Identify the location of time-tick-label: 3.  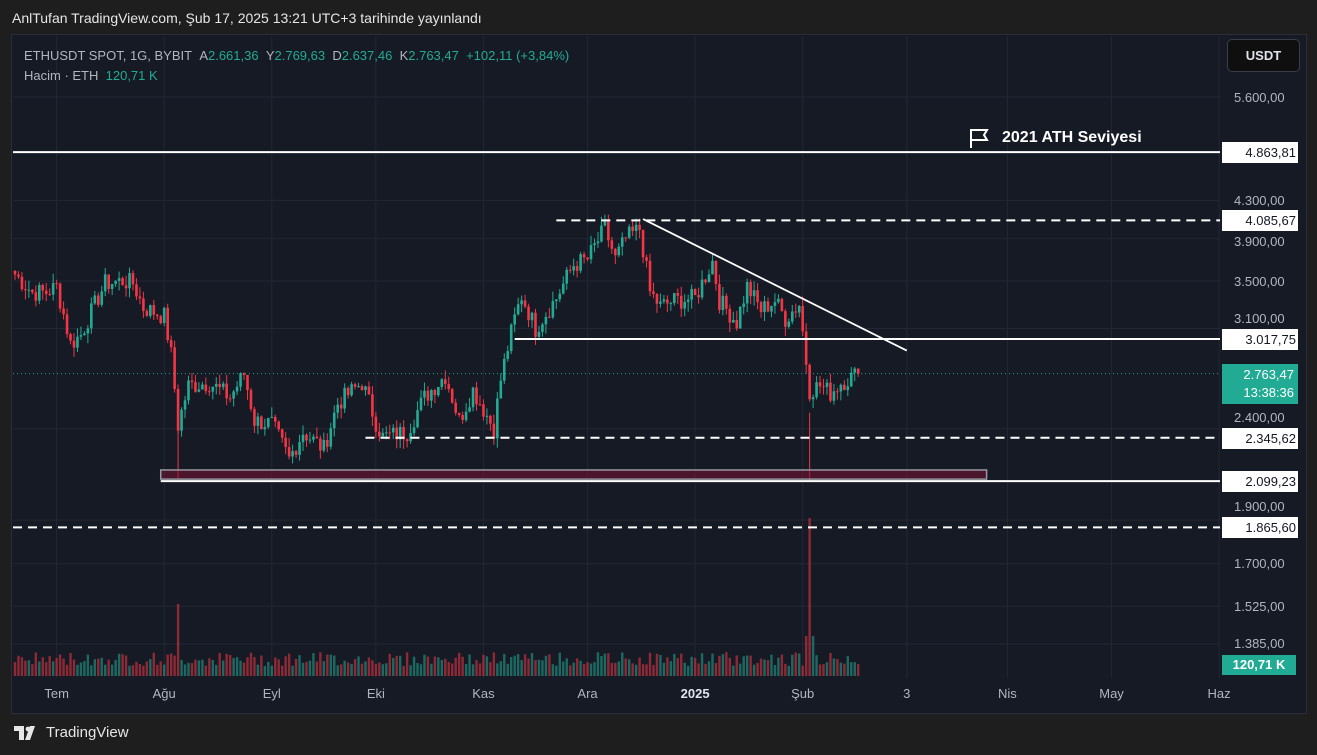
(907, 693).